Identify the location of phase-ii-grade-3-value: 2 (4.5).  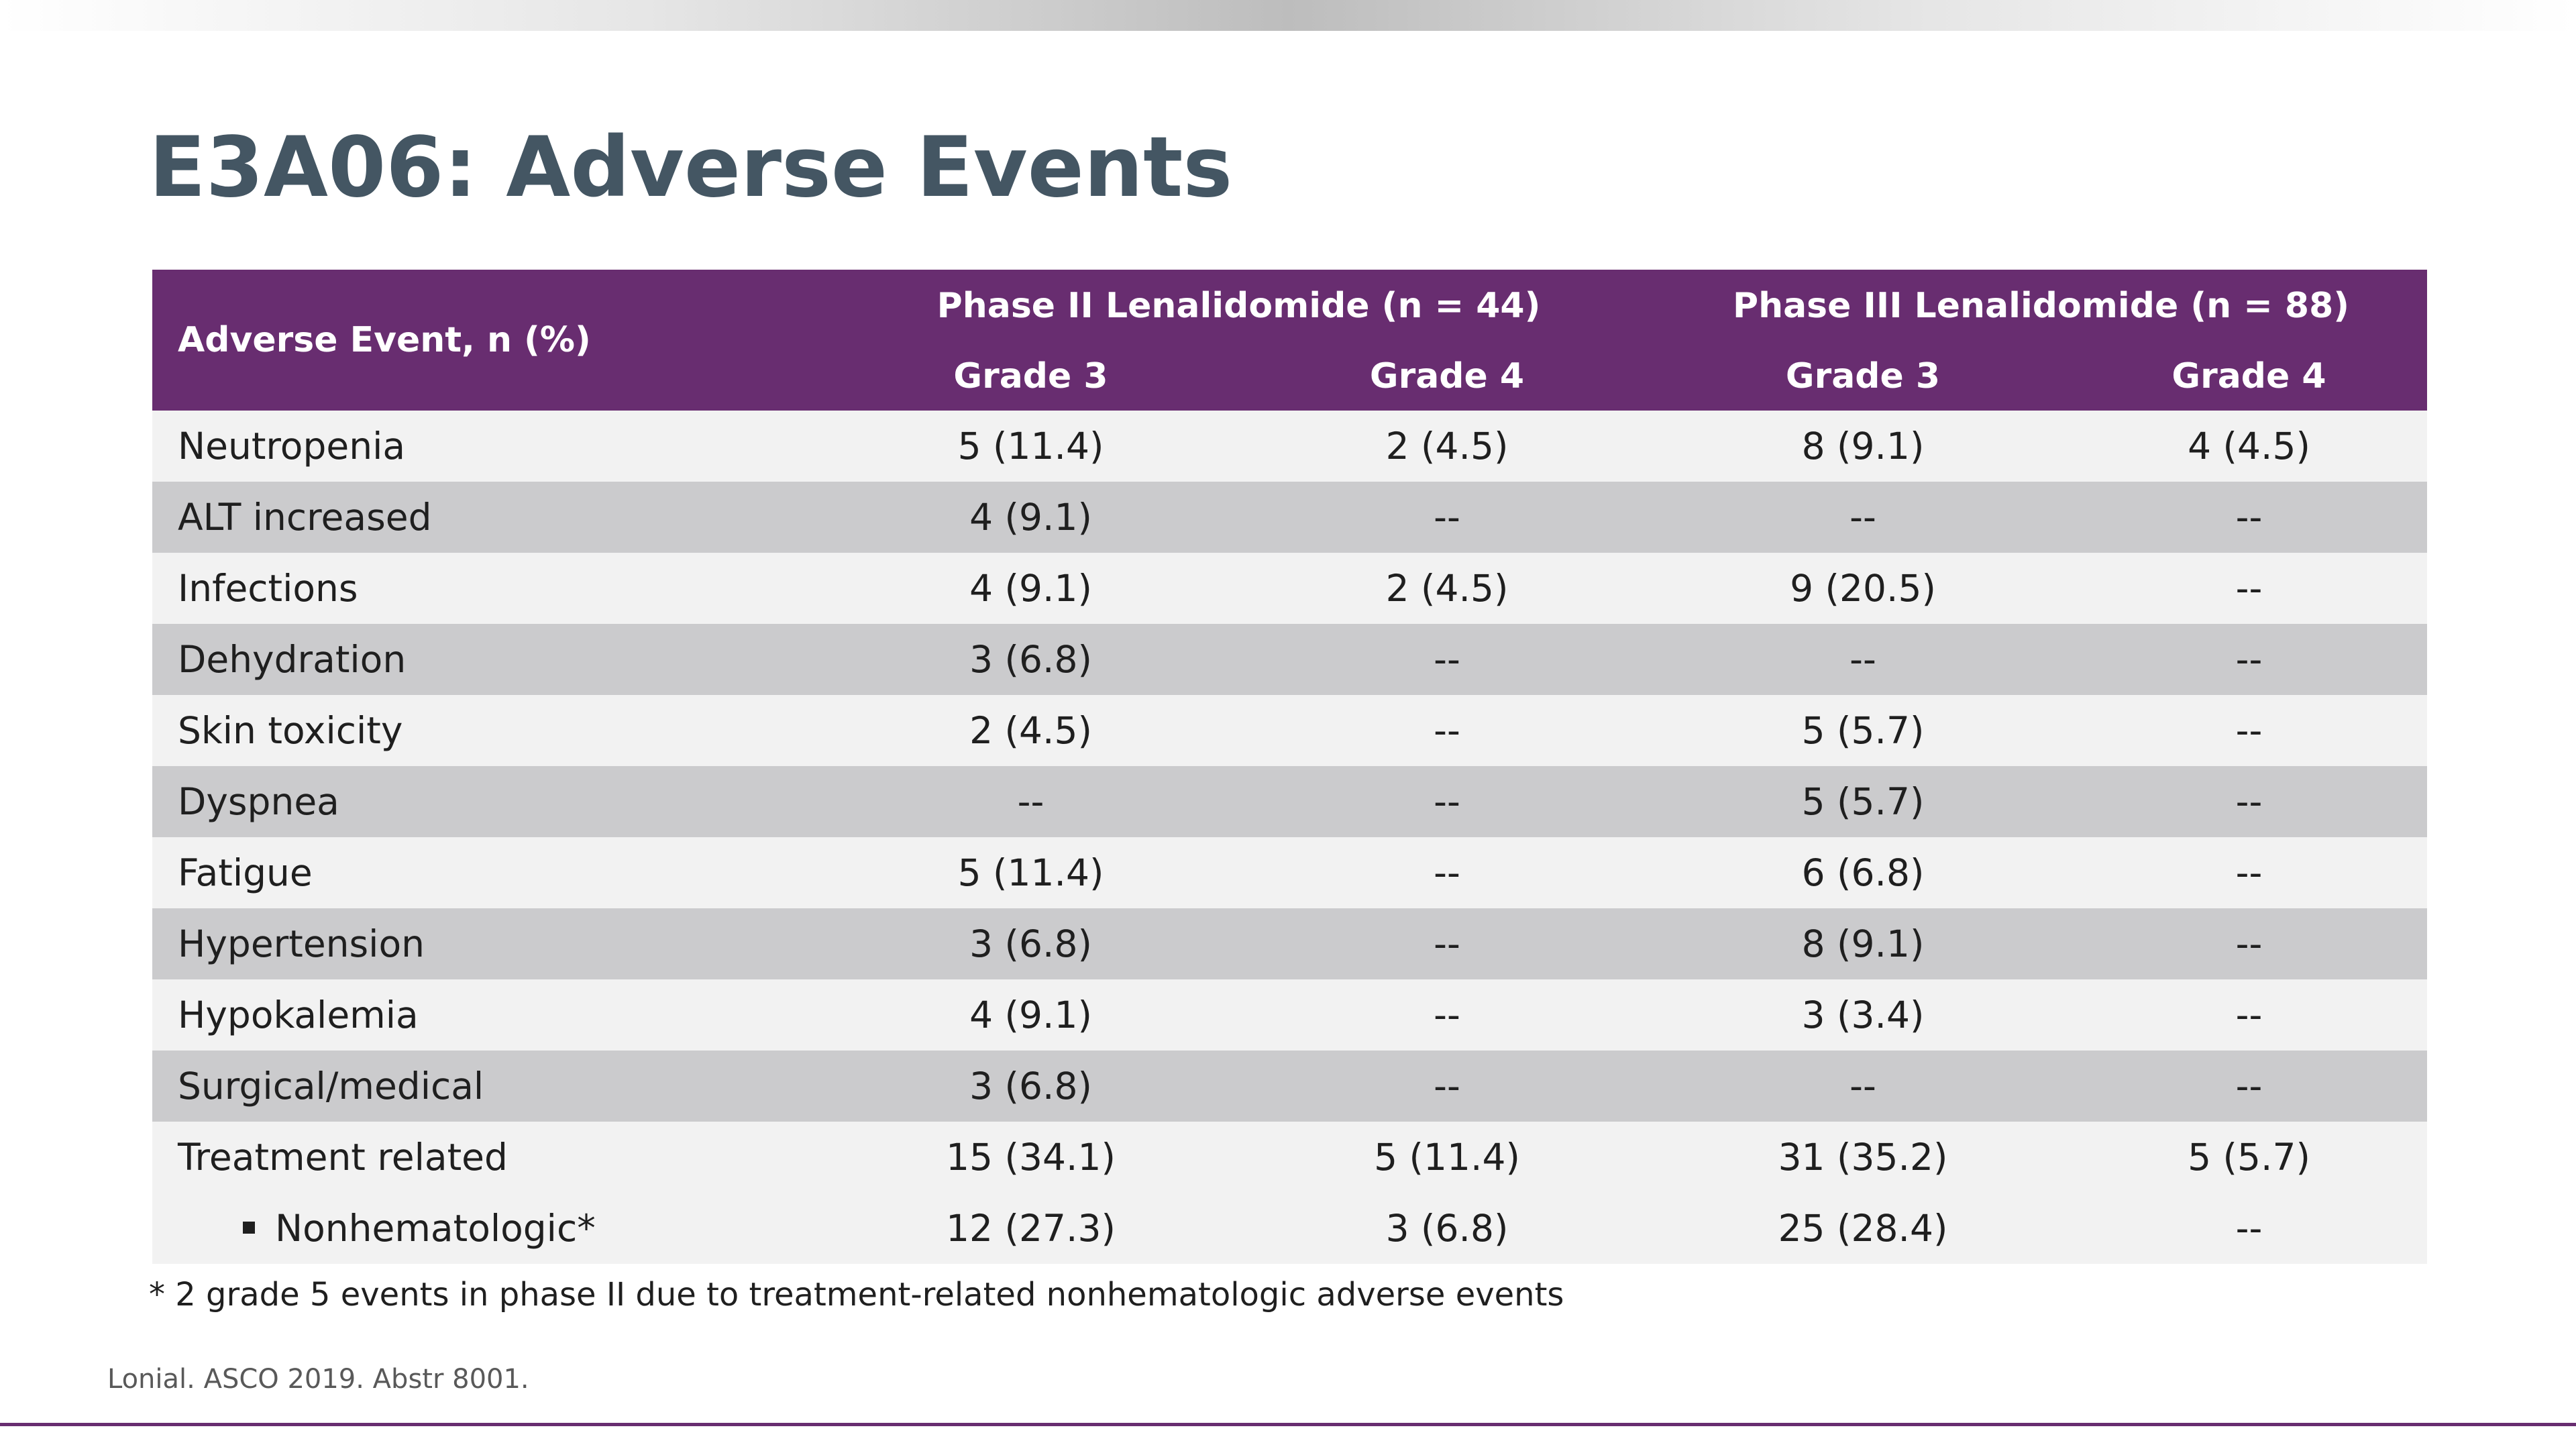
(1030, 730).